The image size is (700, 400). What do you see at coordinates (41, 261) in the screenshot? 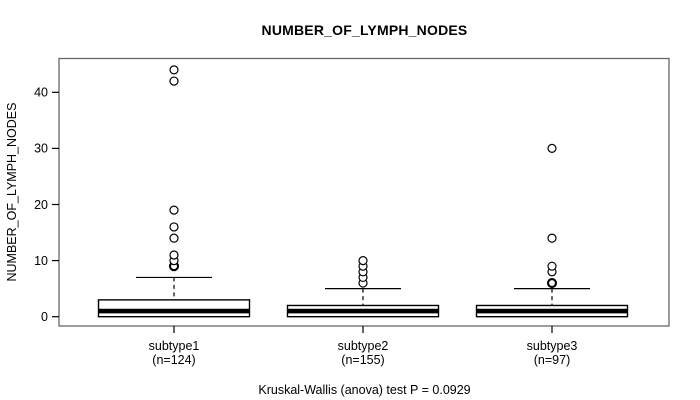
I see `y-tick-label: 10` at bounding box center [41, 261].